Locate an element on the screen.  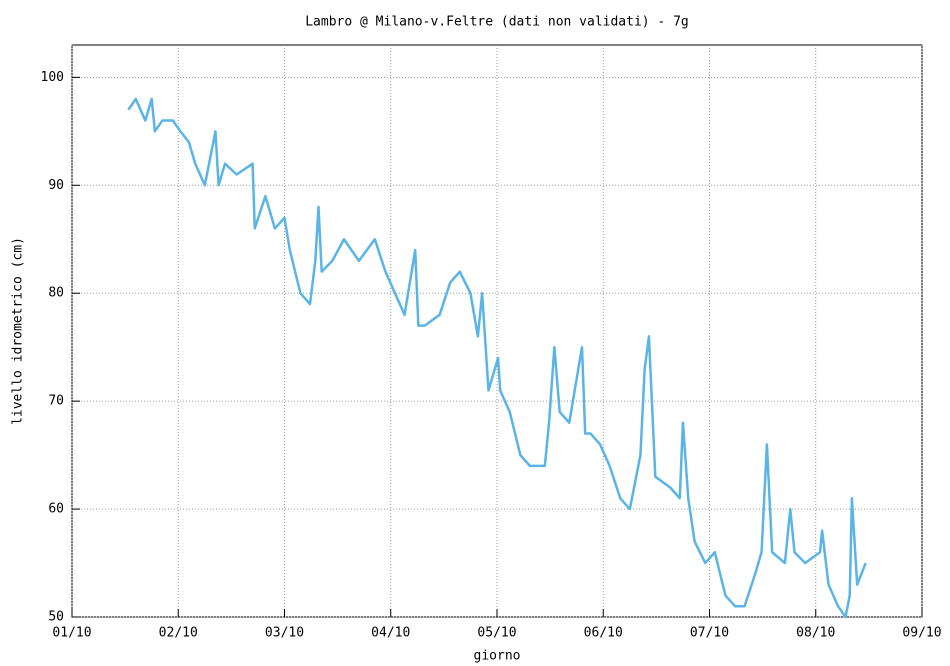
x-tick-label: 08/10 is located at coordinates (815, 633).